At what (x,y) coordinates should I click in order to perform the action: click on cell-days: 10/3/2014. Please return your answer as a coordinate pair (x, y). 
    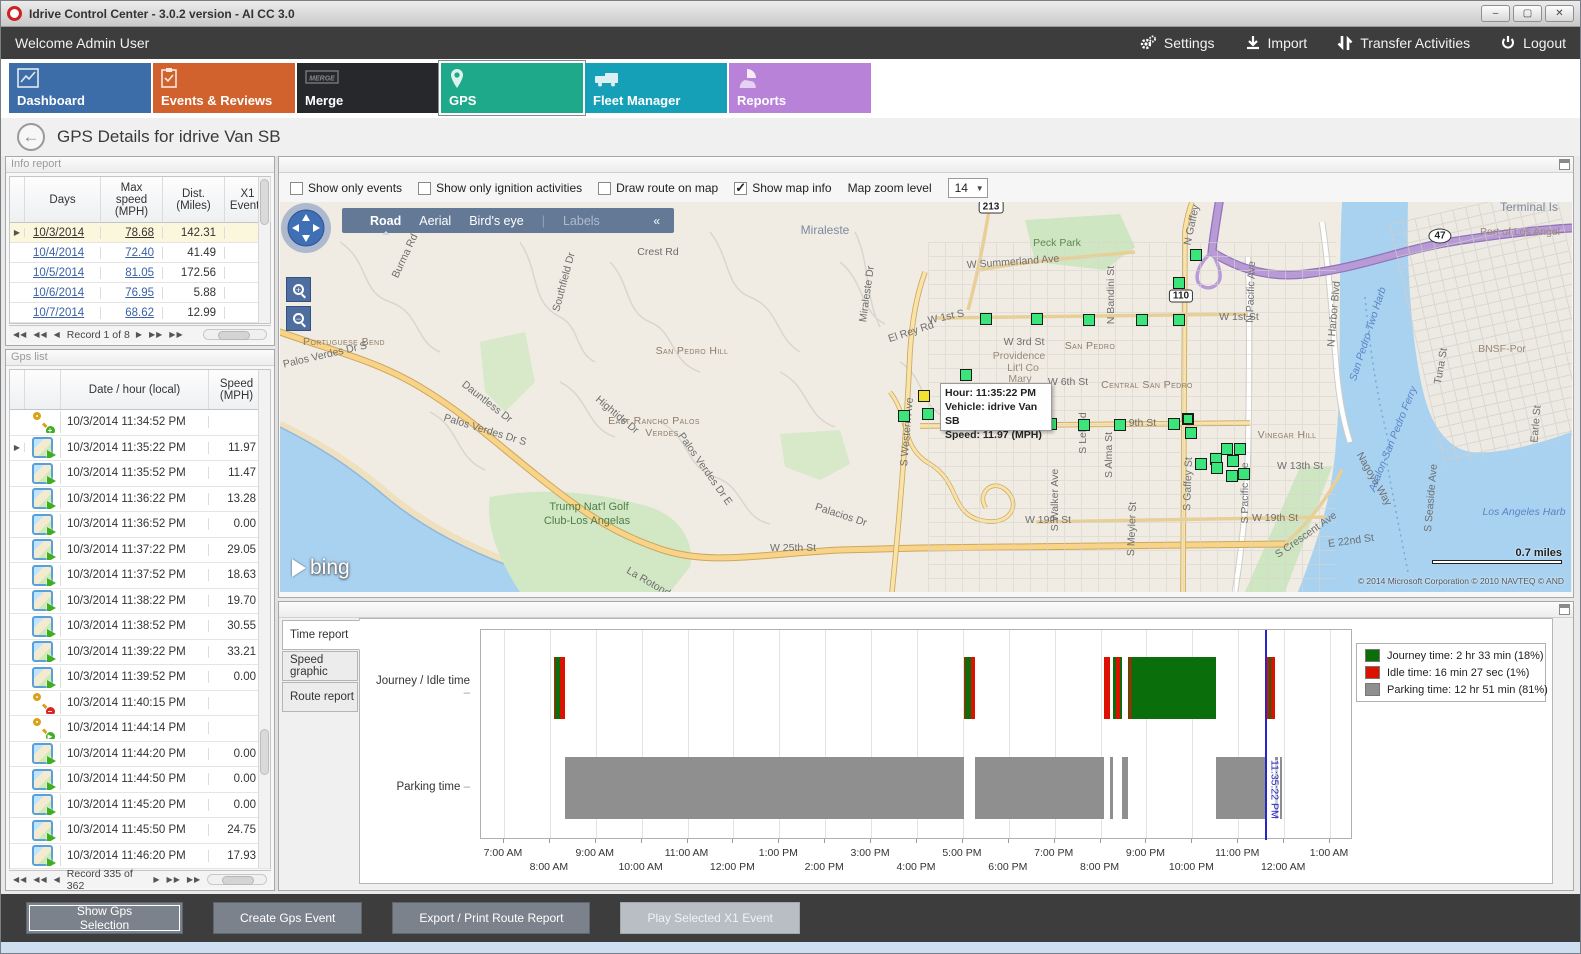
    Looking at the image, I should click on (63, 232).